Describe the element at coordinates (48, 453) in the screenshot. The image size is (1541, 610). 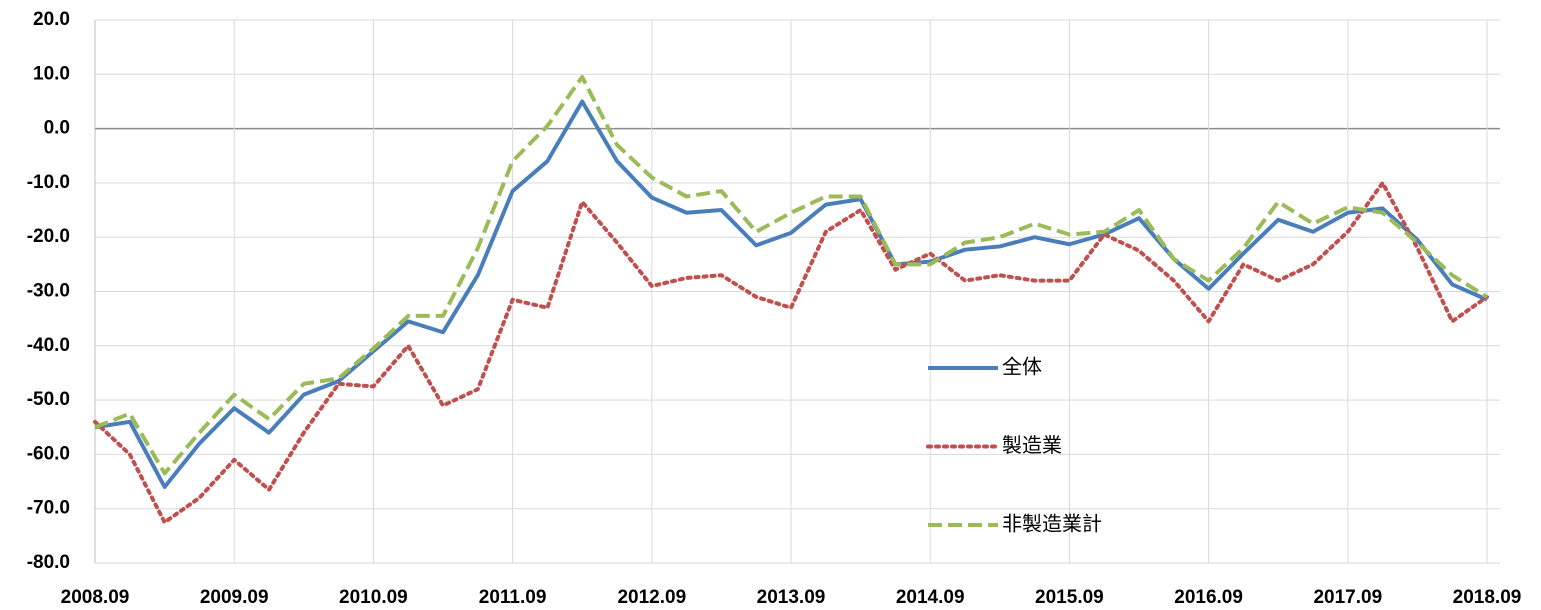
I see `y-tick-label: -60.0` at that location.